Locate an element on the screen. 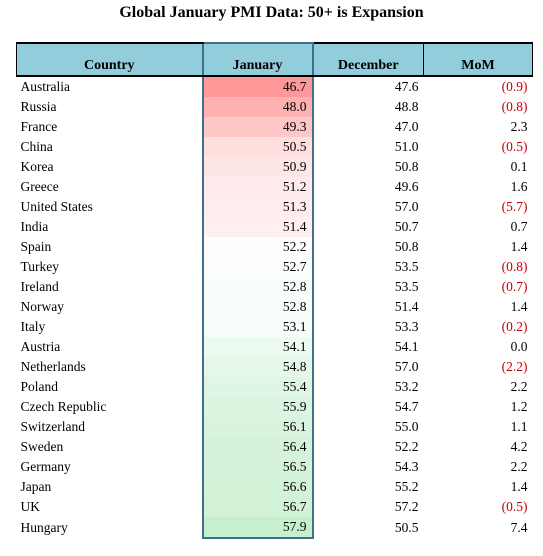 The width and height of the screenshot is (543, 556). january-cell: 56.7 is located at coordinates (257, 507).